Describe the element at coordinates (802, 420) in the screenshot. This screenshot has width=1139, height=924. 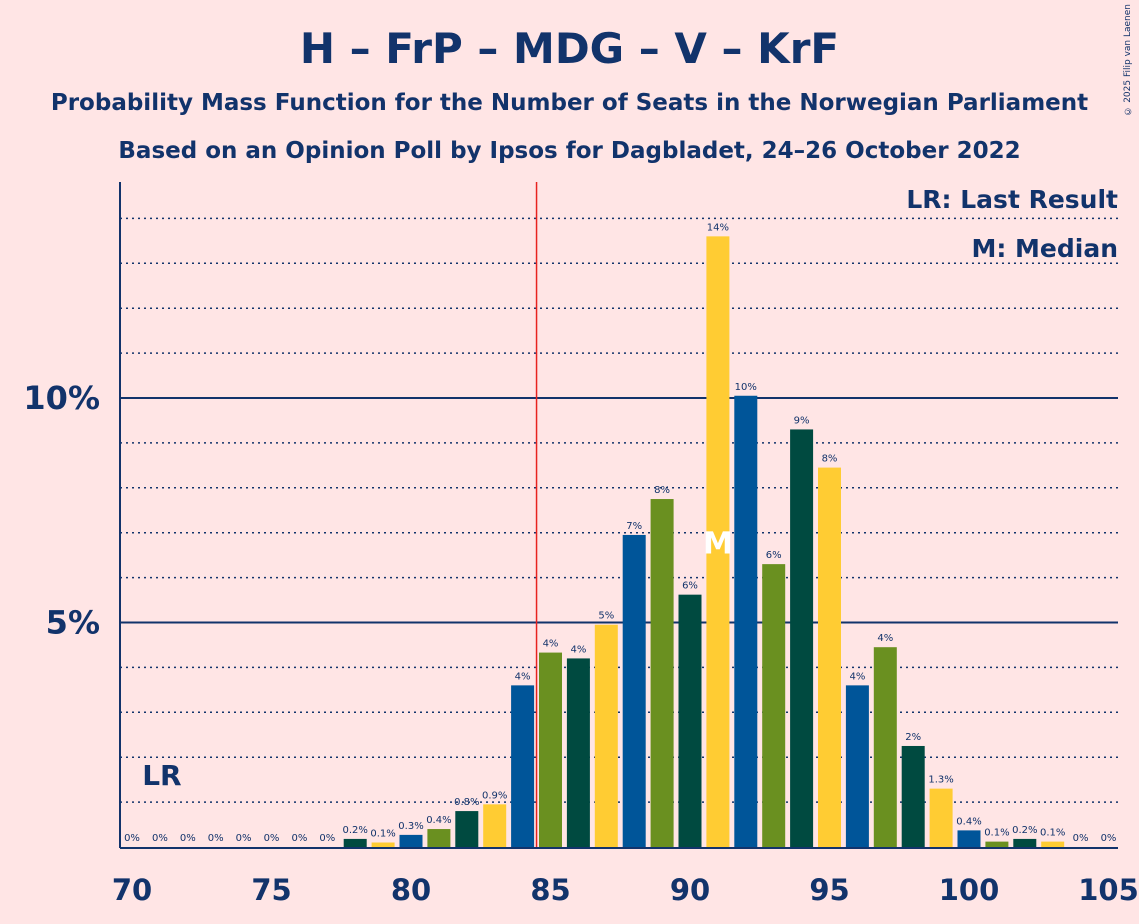
I see `bar-label-94: 9%` at that location.